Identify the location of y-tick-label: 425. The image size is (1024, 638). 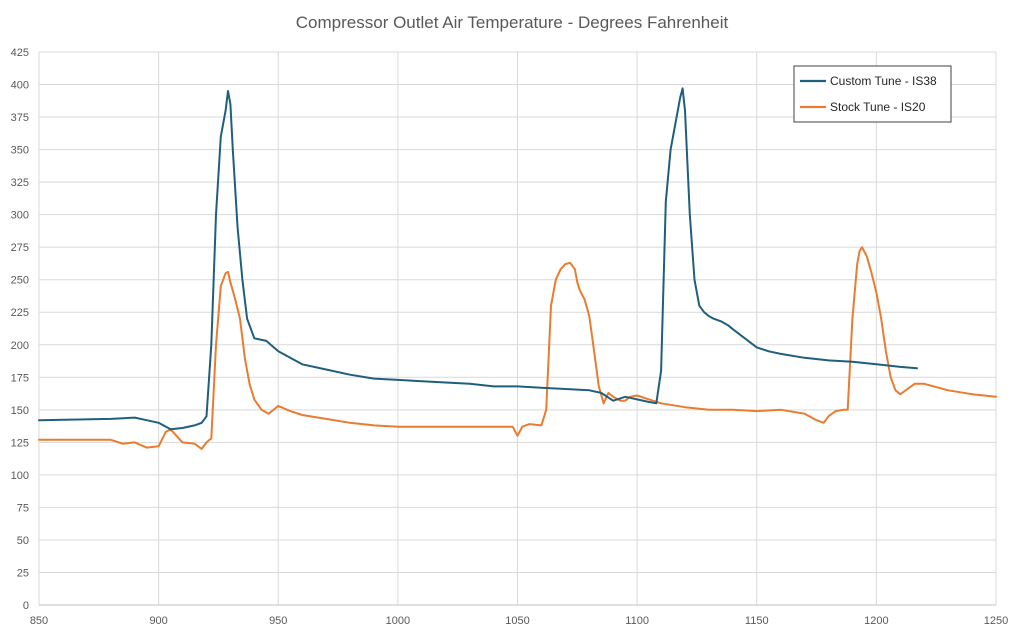
(20, 53).